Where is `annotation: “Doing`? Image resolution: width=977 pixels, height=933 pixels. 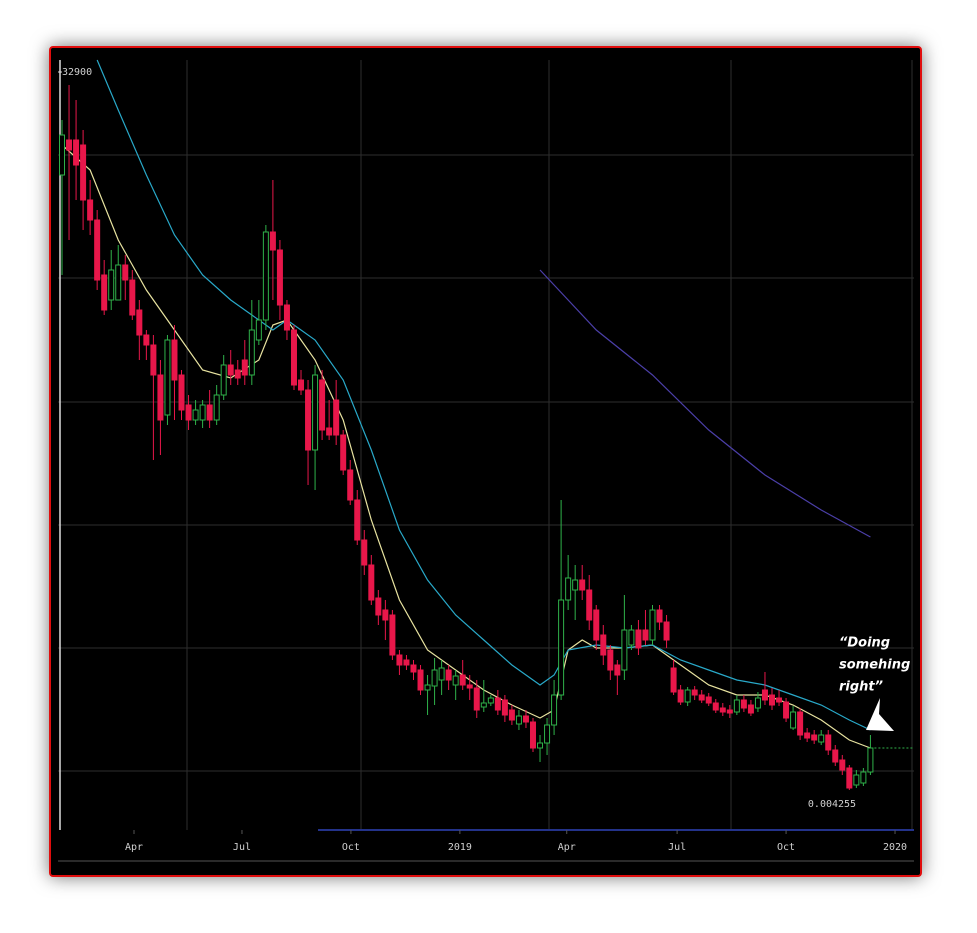 annotation: “Doing is located at coordinates (864, 643).